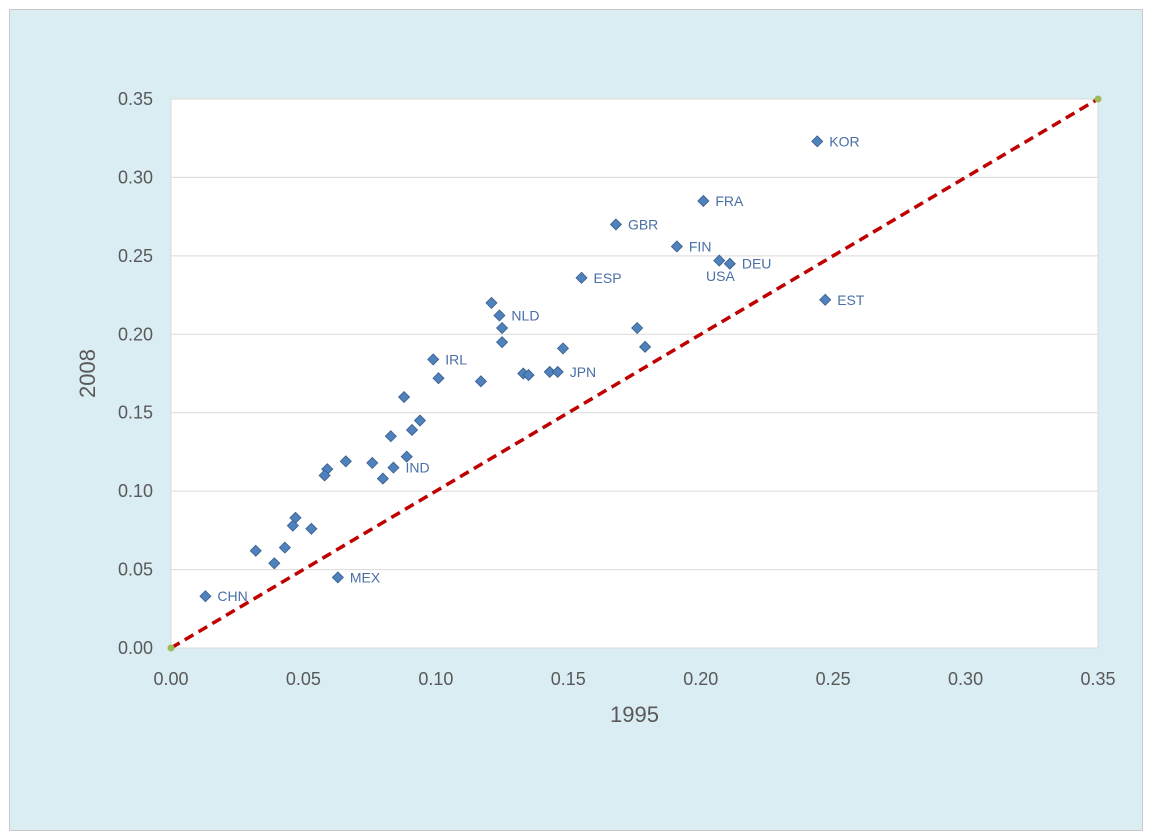 The image size is (1150, 838). I want to click on x-tick-label: 0.00, so click(170, 679).